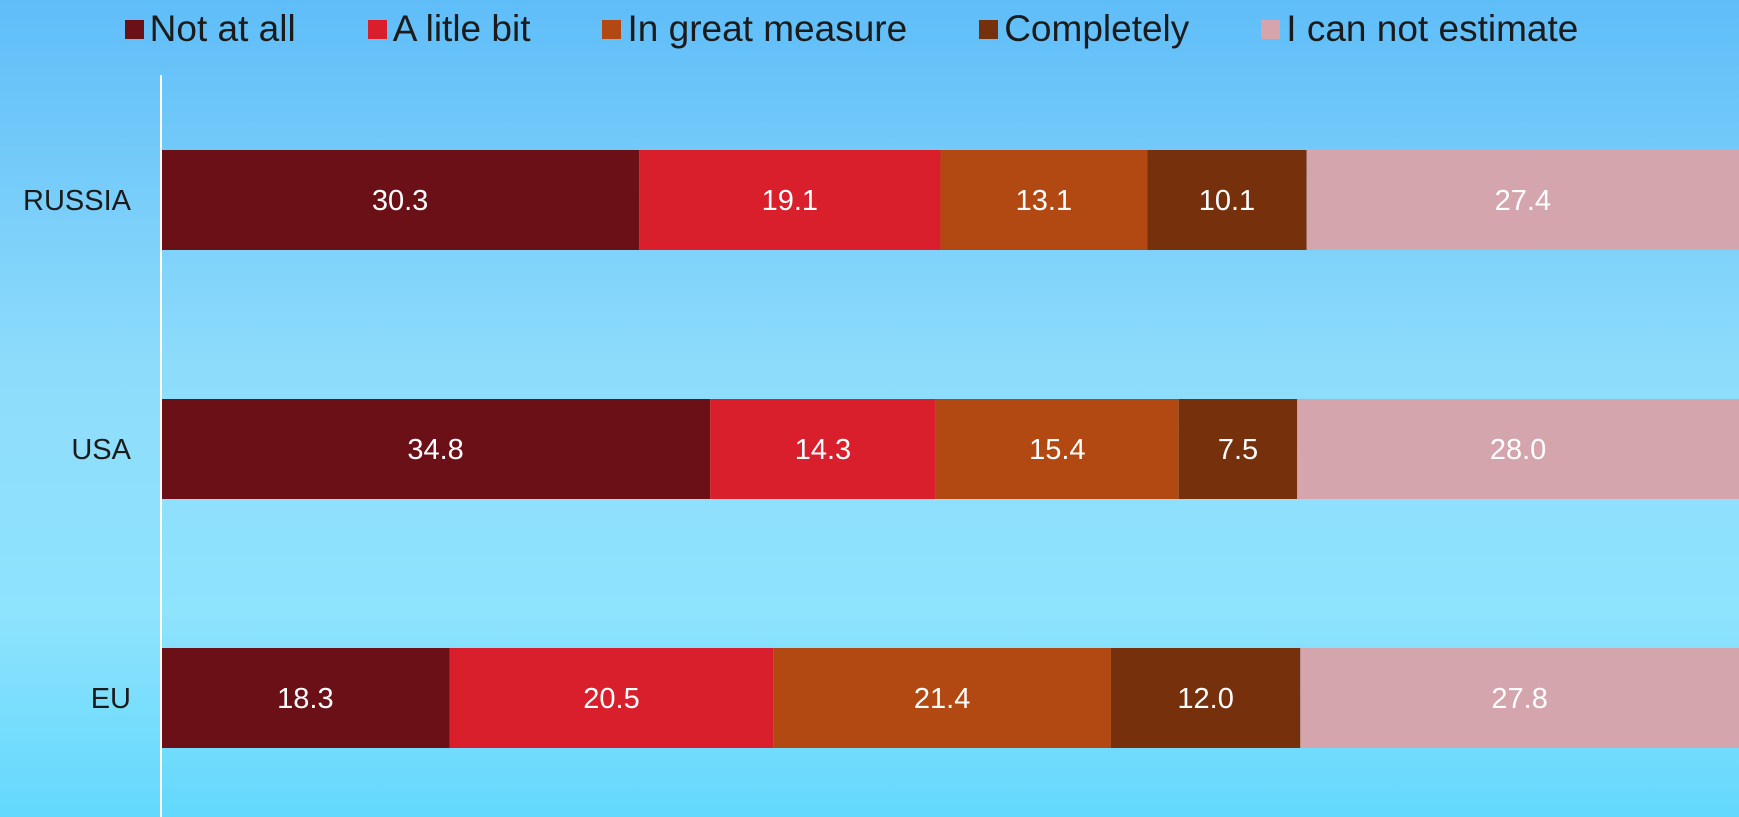 The image size is (1739, 817). Describe the element at coordinates (111, 699) in the screenshot. I see `category-label: EU` at that location.